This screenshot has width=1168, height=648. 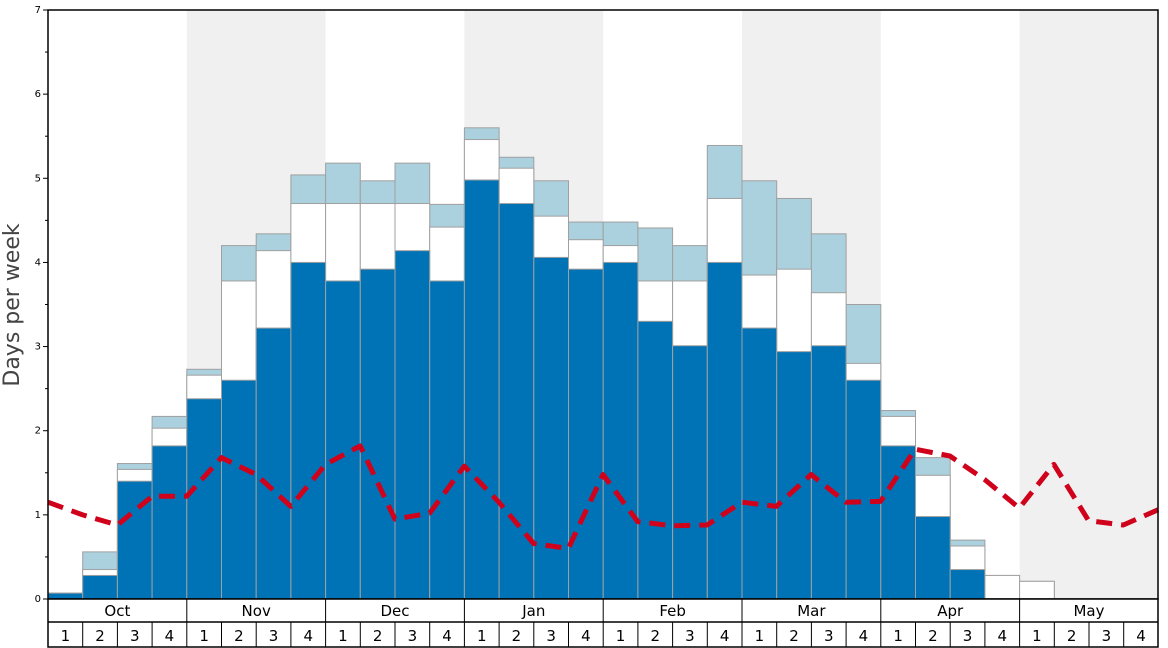 What do you see at coordinates (794, 636) in the screenshot?
I see `week-label-mar-2: 2` at bounding box center [794, 636].